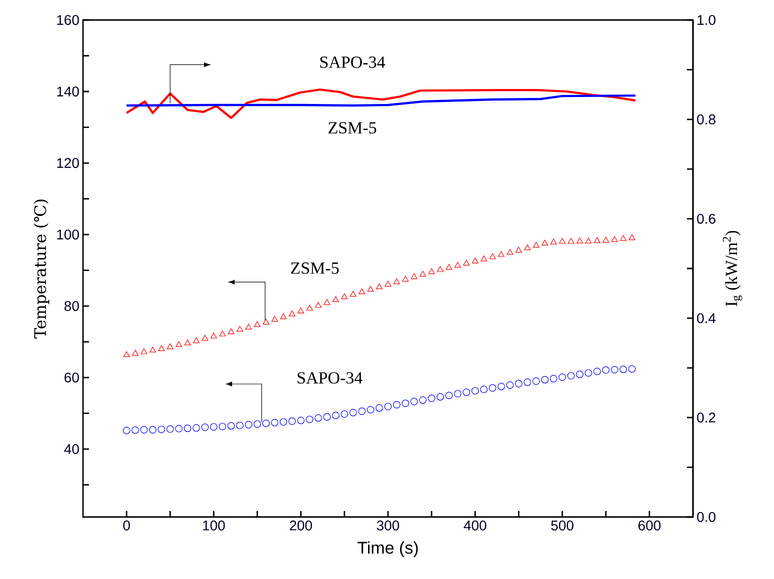 The width and height of the screenshot is (774, 579). I want to click on y-axis-title: Temperature (℃), so click(42, 269).